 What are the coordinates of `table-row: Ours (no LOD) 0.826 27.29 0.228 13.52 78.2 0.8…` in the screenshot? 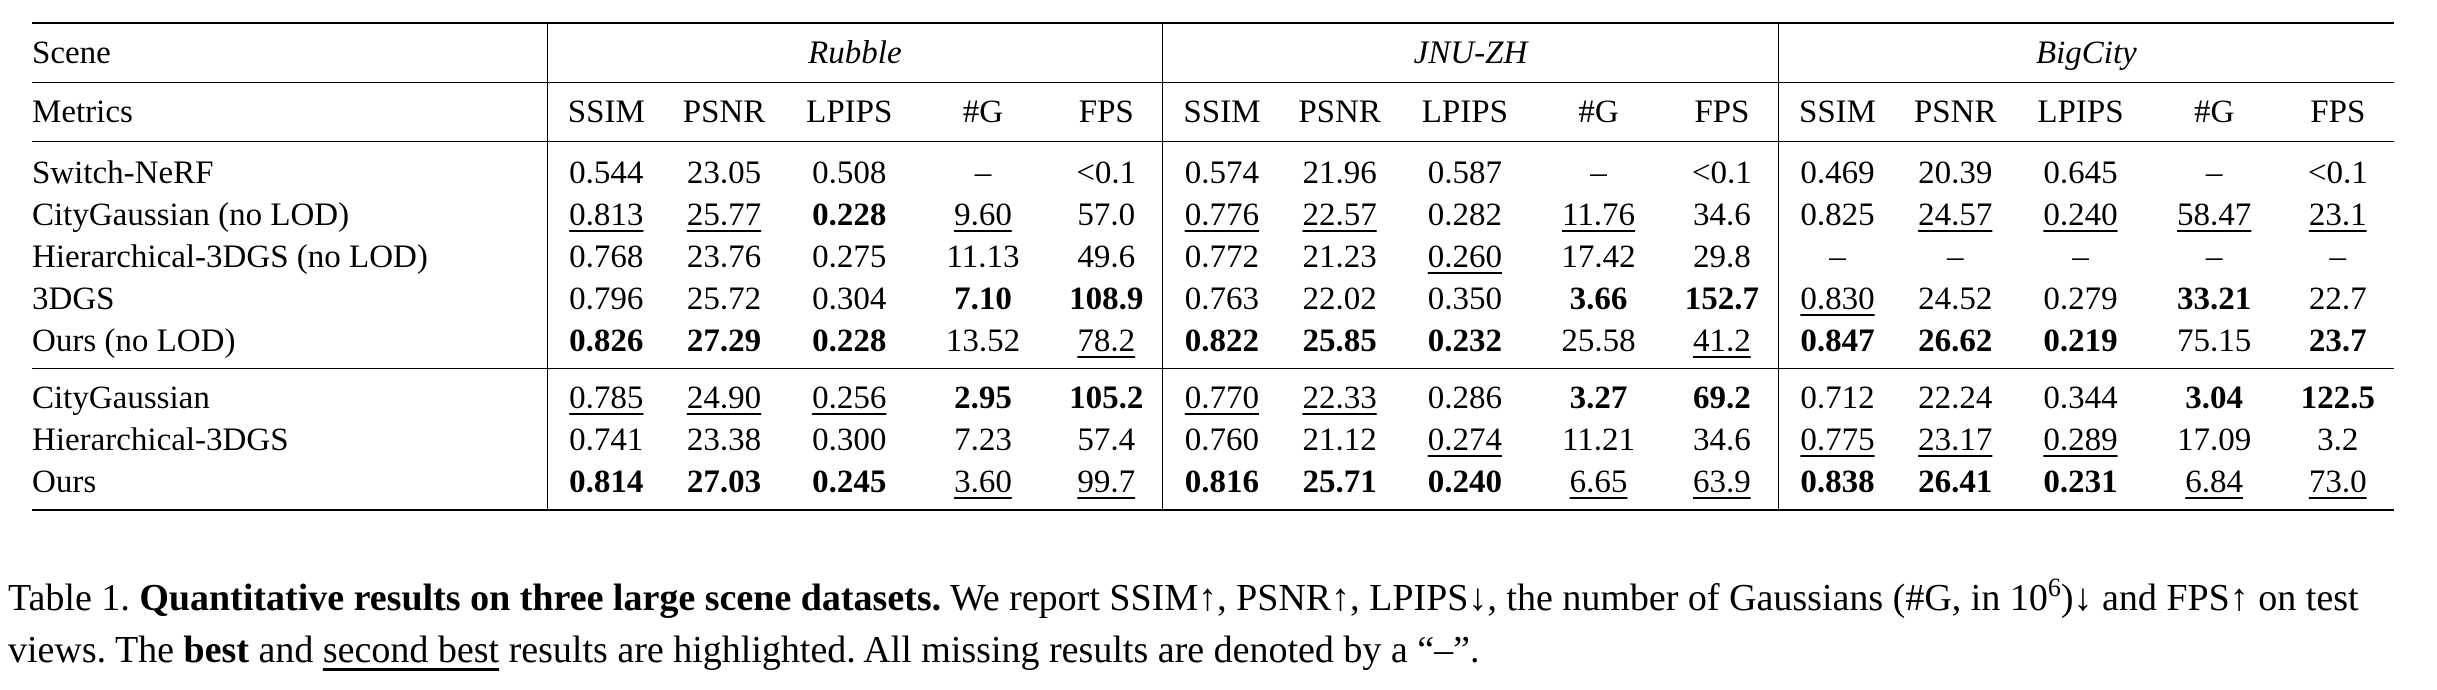 It's located at (1213, 344).